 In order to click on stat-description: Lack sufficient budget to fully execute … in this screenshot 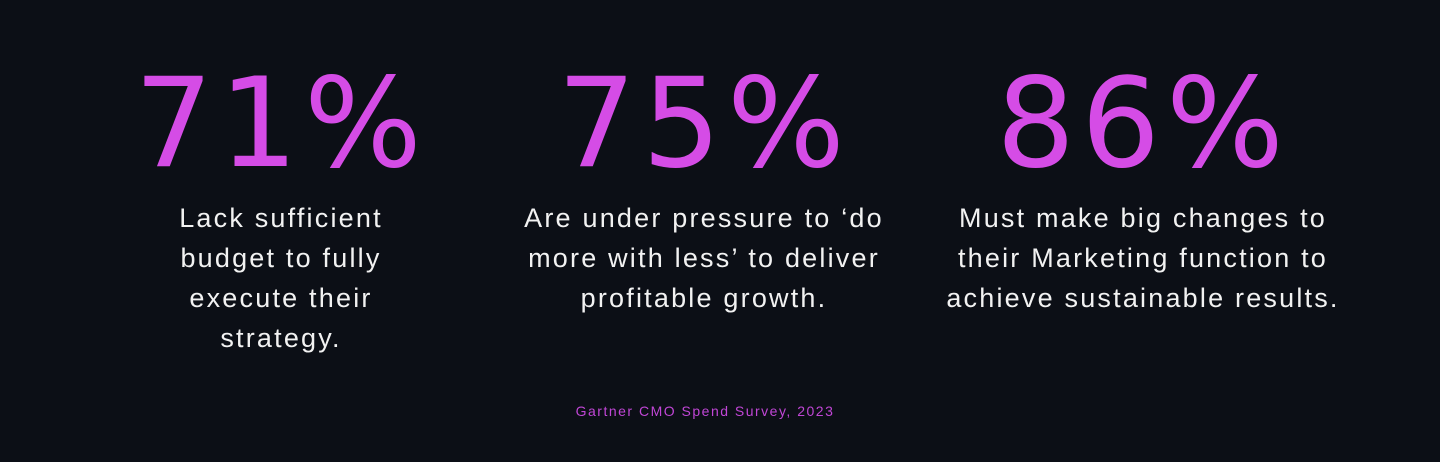, I will do `click(281, 278)`.